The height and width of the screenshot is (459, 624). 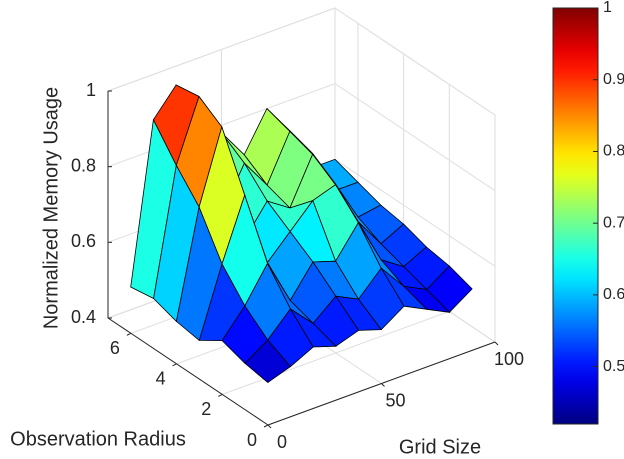 I want to click on z-tick-label: 0.8, so click(x=83, y=165).